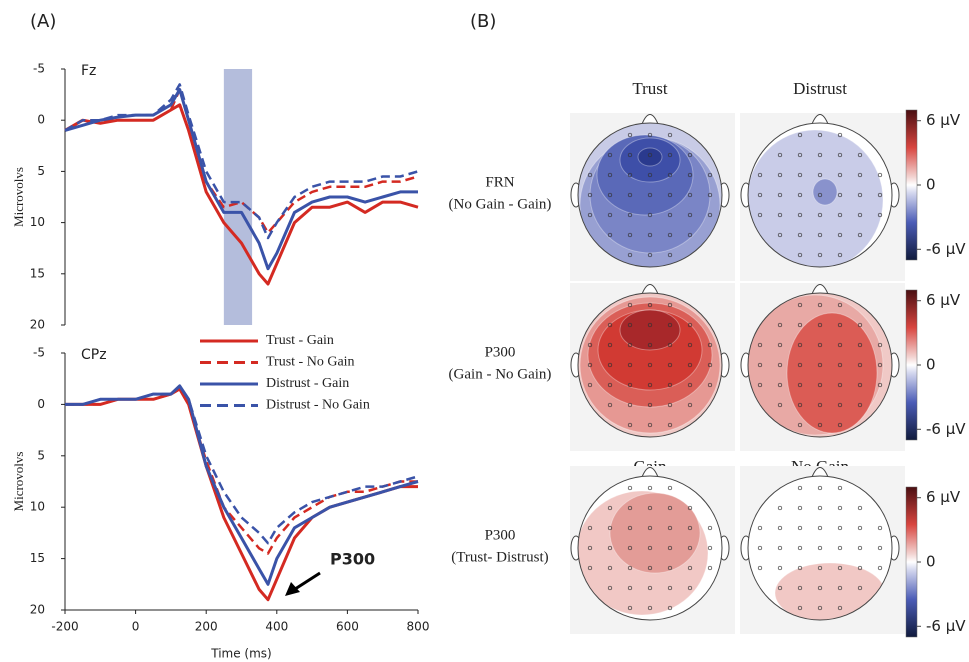 This screenshot has width=969, height=662. I want to click on topomap-contour, so click(650, 330).